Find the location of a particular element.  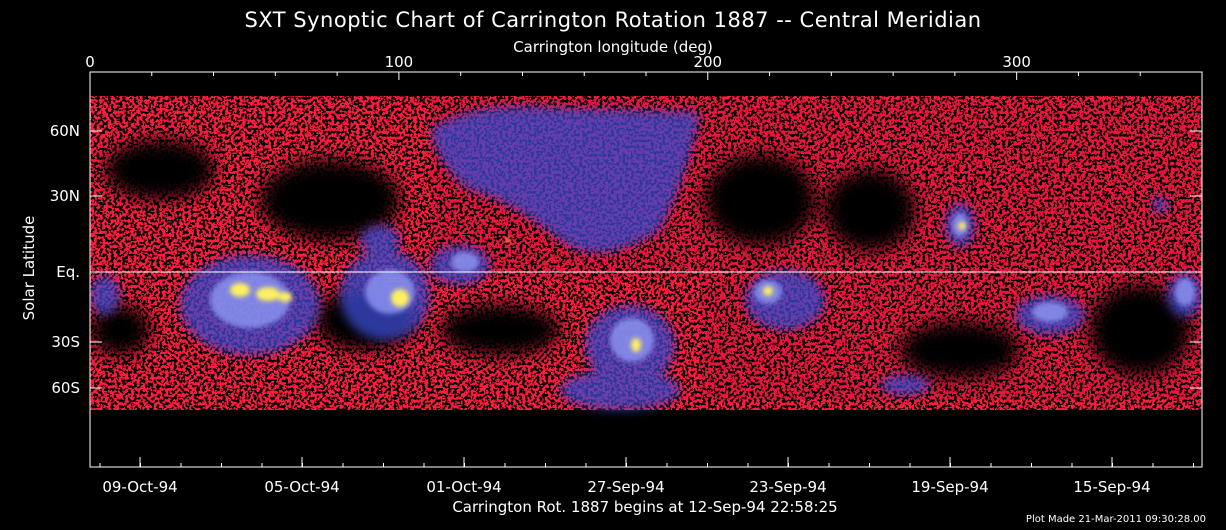

y-axis-tick-label: 60N is located at coordinates (65, 131).